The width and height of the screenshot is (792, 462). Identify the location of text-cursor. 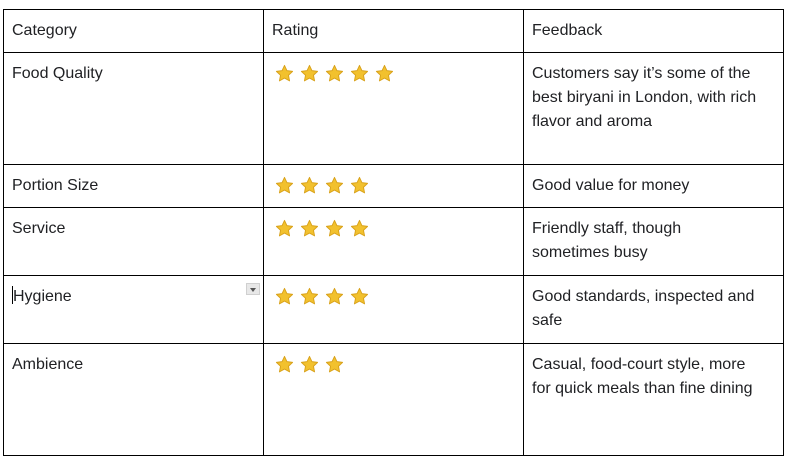
(12, 295).